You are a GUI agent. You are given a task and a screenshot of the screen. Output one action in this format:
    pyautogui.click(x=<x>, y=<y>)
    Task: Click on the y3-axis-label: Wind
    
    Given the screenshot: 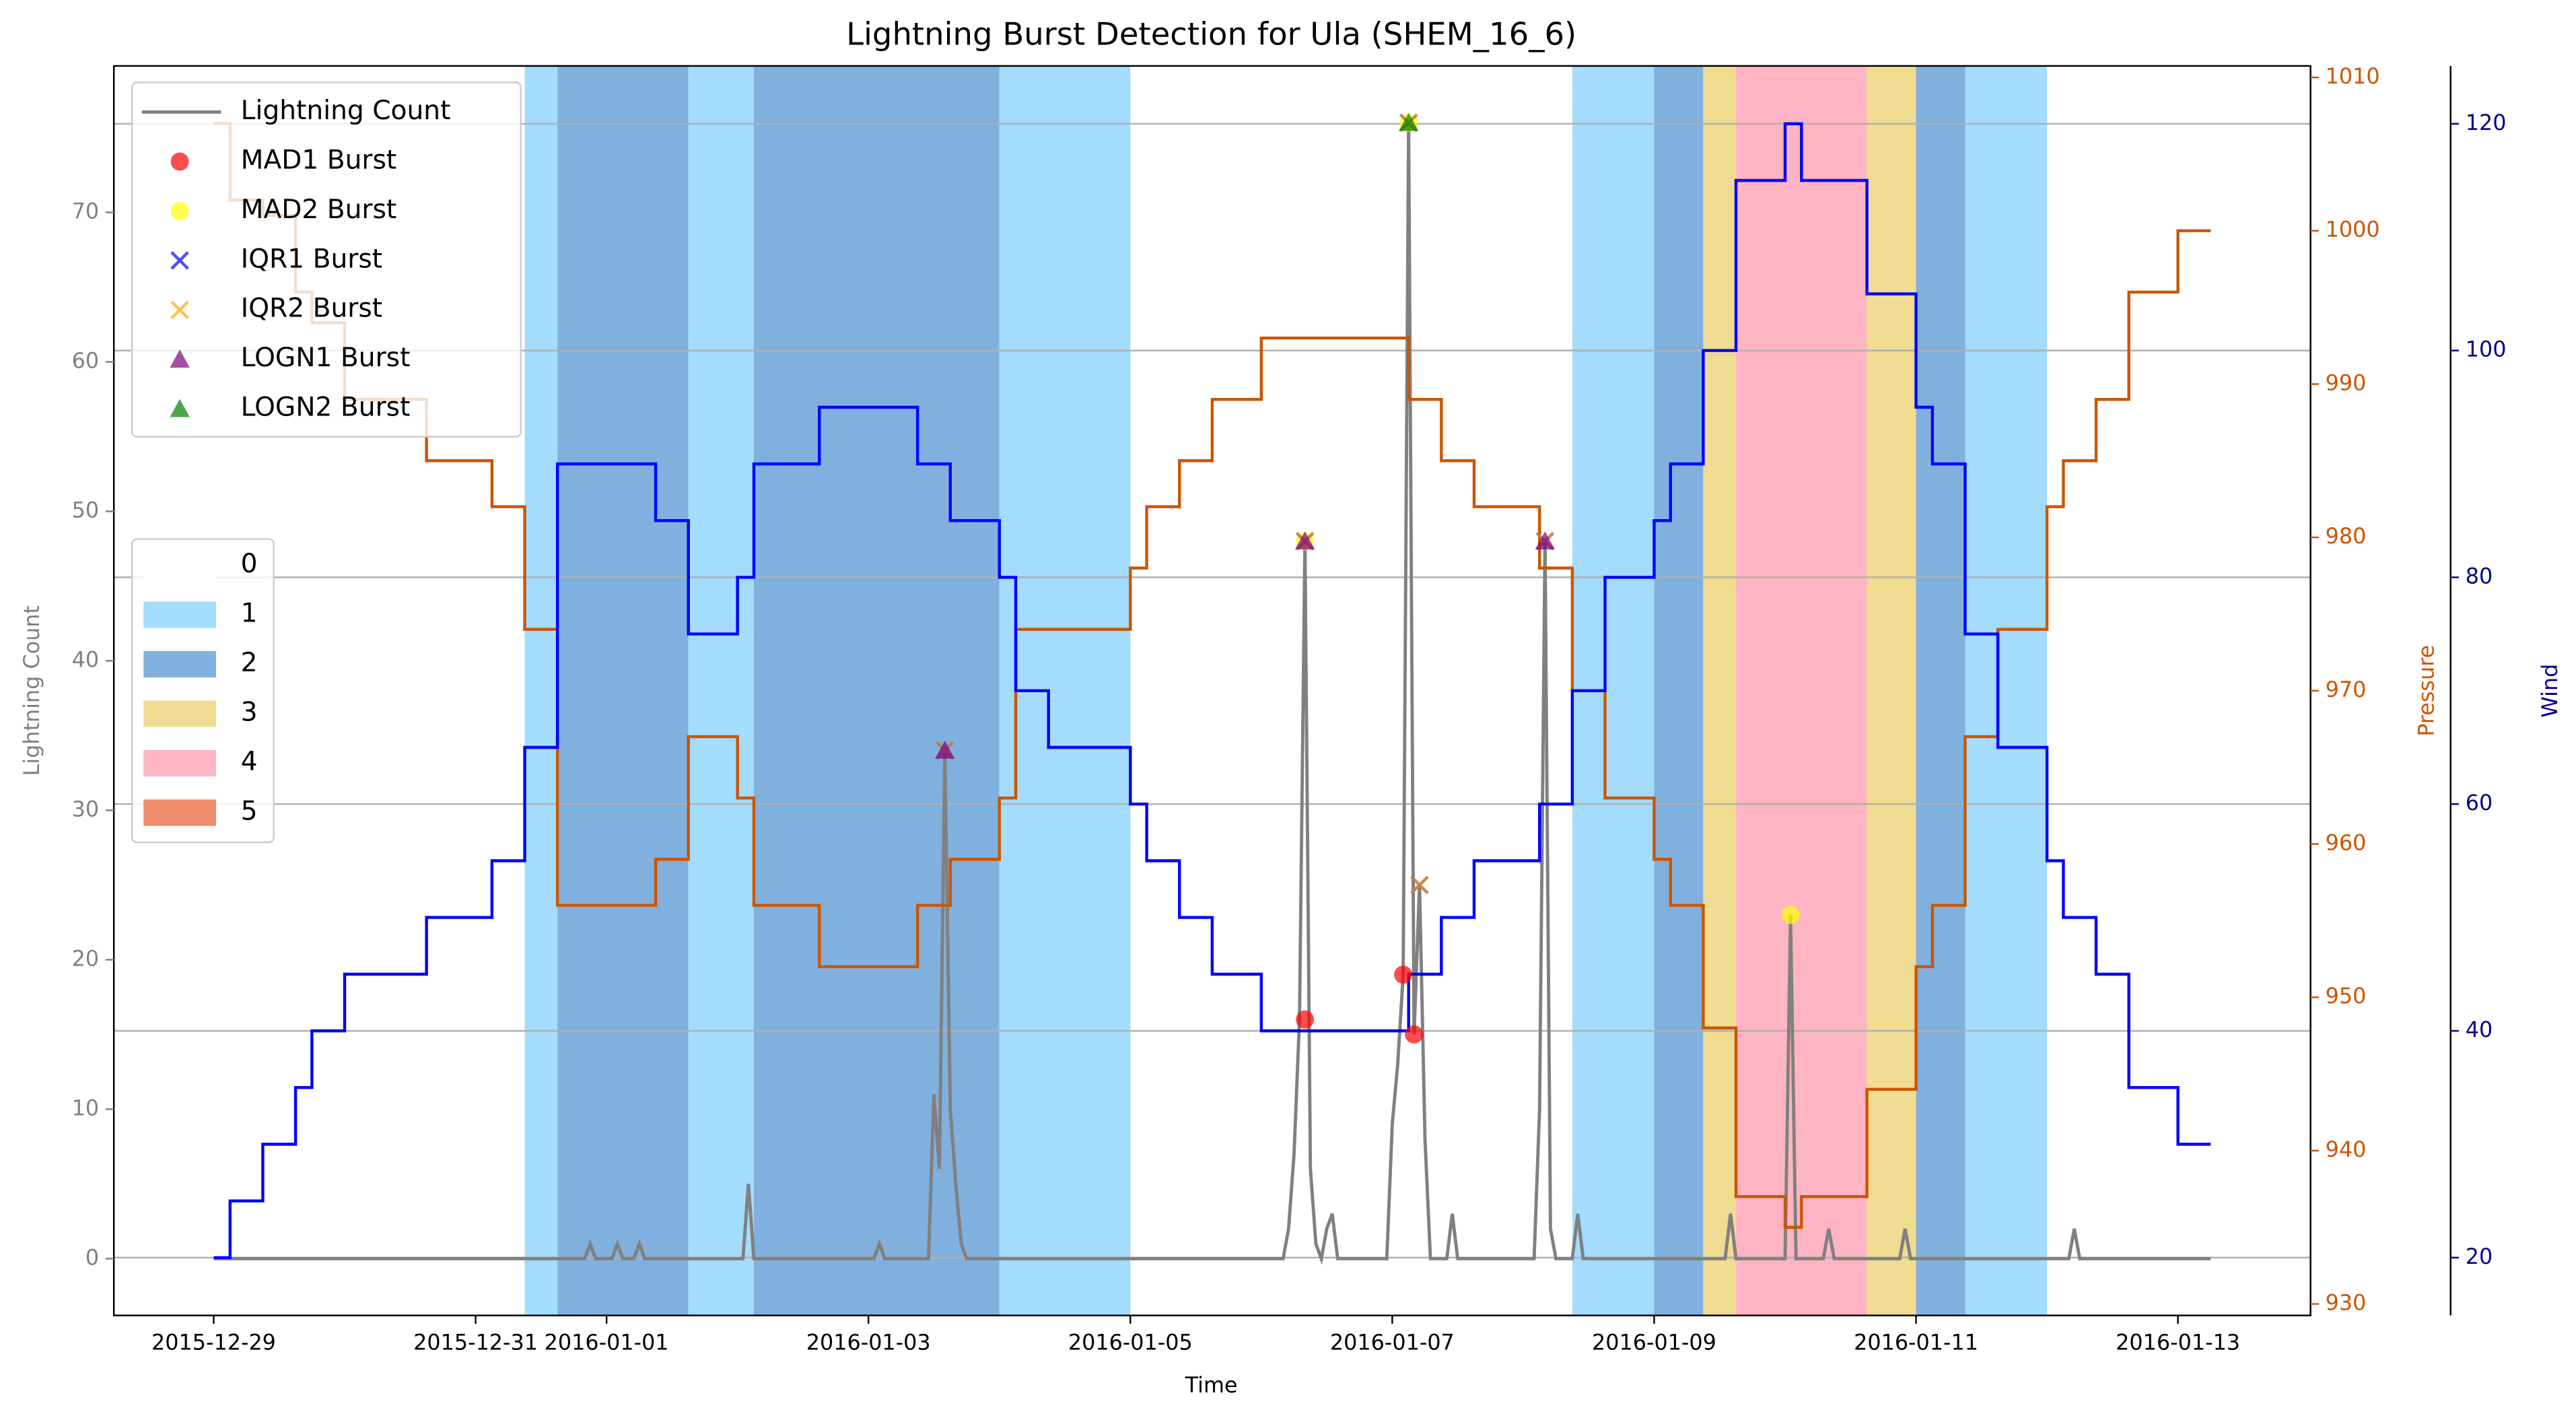 What is the action you would take?
    pyautogui.click(x=2550, y=691)
    